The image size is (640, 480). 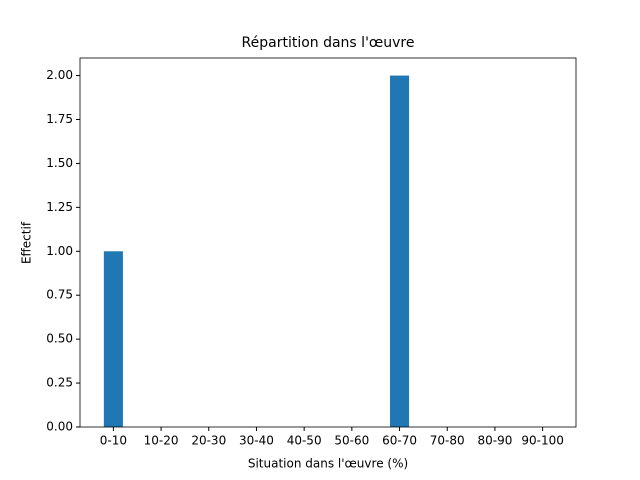 What do you see at coordinates (59, 383) in the screenshot?
I see `y-tick-label: 0.25` at bounding box center [59, 383].